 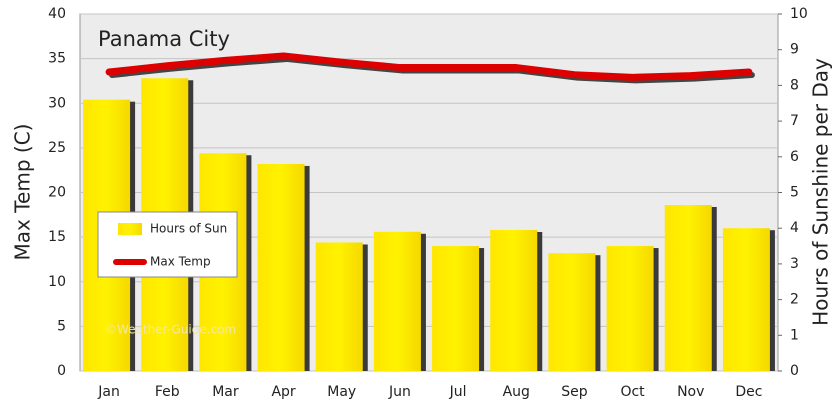 What do you see at coordinates (164, 39) in the screenshot?
I see `chart-title: Panama City` at bounding box center [164, 39].